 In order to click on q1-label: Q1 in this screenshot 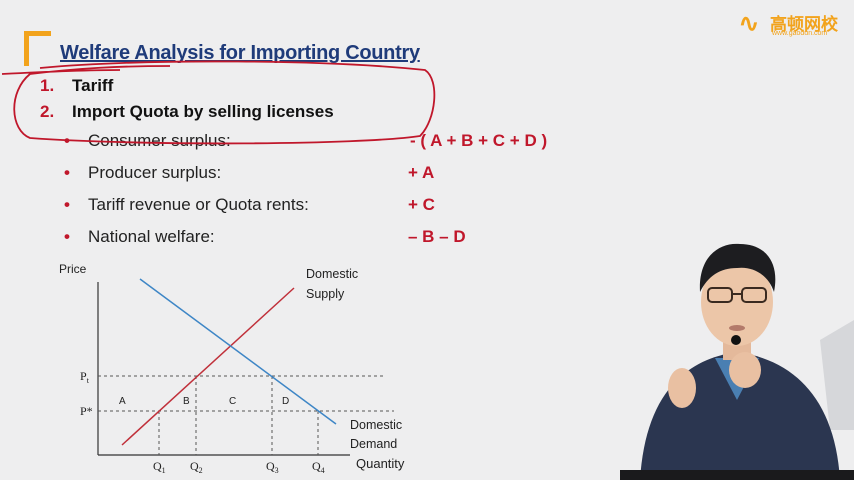, I will do `click(159, 467)`.